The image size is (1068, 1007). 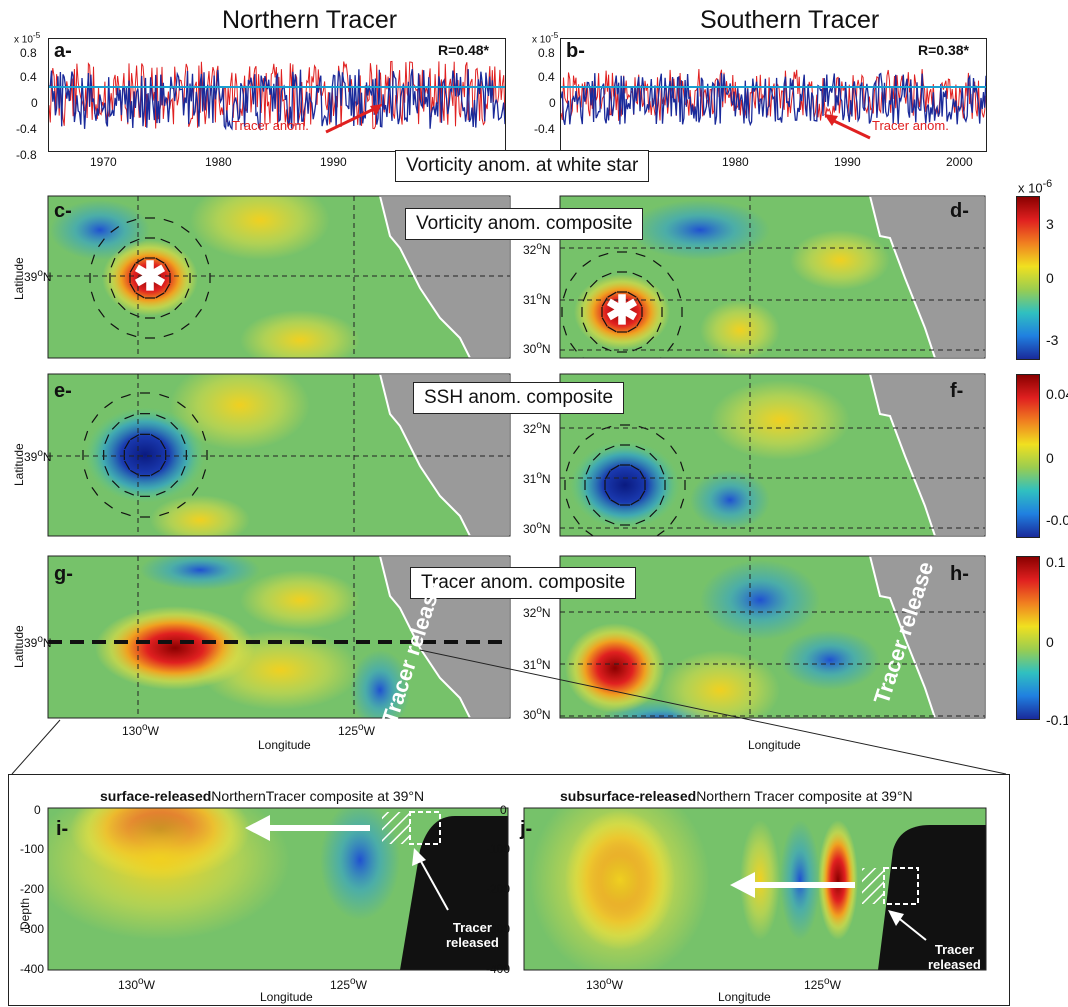 What do you see at coordinates (26, 129) in the screenshot?
I see `ytick-a: -0.4` at bounding box center [26, 129].